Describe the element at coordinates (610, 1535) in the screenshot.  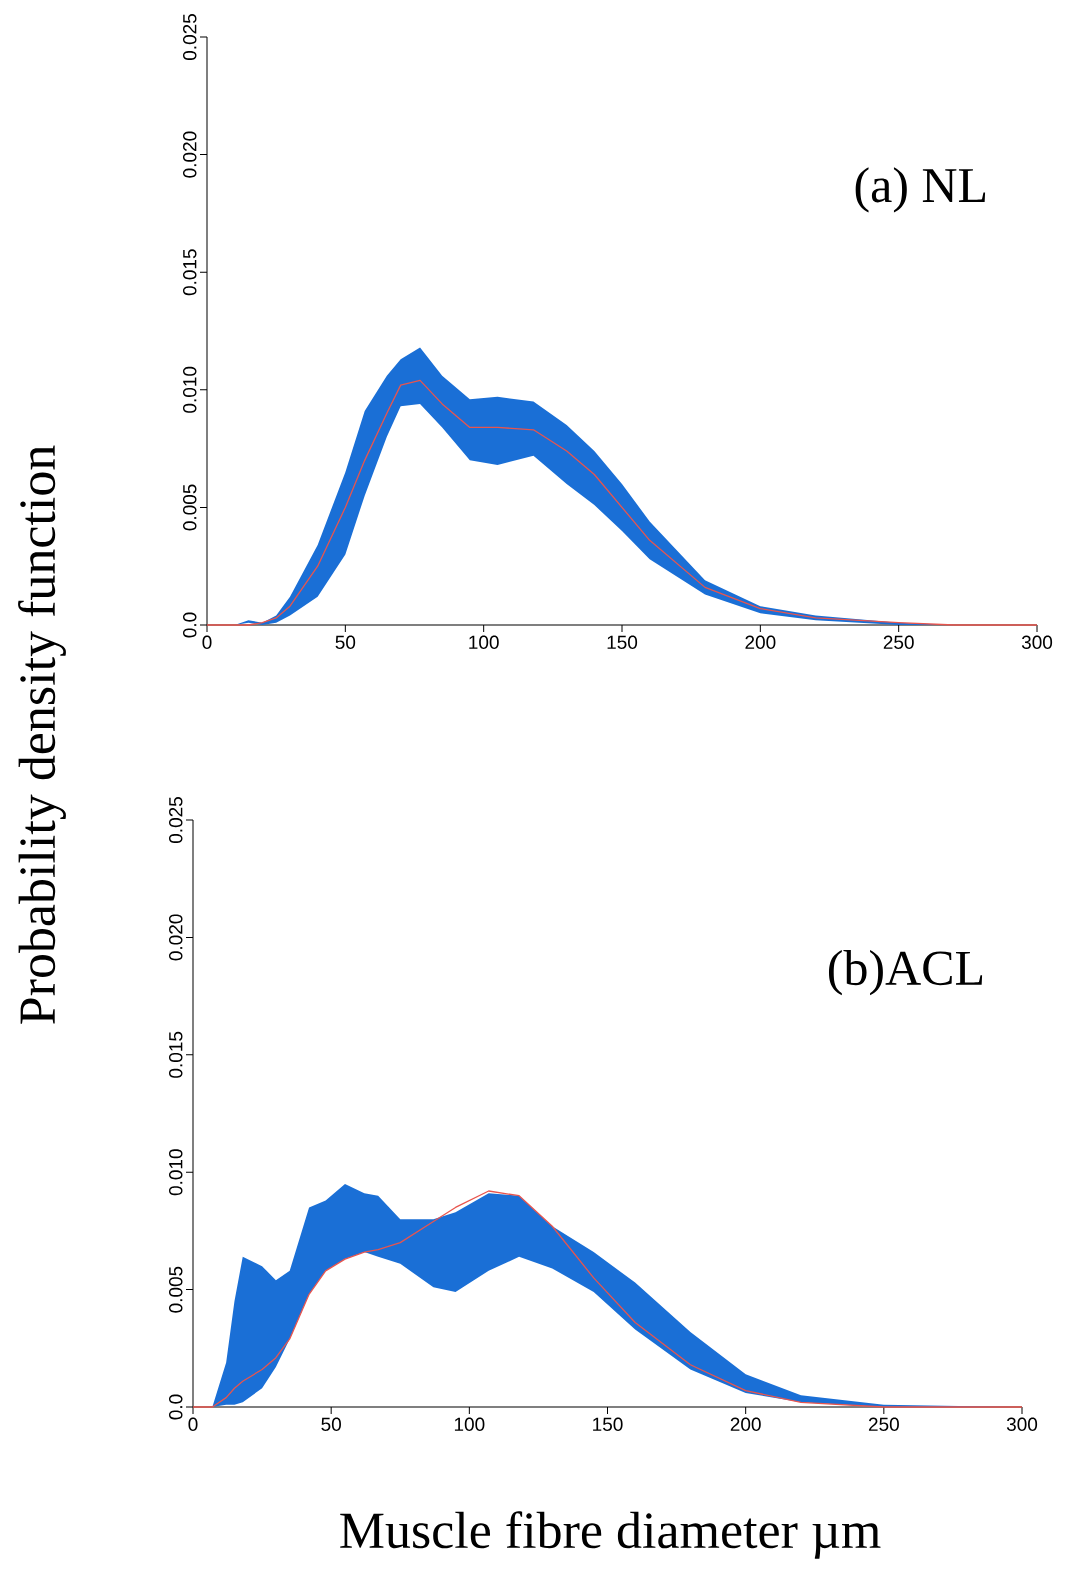
I see `x-axis-title: Muscle fibre diameter µm` at that location.